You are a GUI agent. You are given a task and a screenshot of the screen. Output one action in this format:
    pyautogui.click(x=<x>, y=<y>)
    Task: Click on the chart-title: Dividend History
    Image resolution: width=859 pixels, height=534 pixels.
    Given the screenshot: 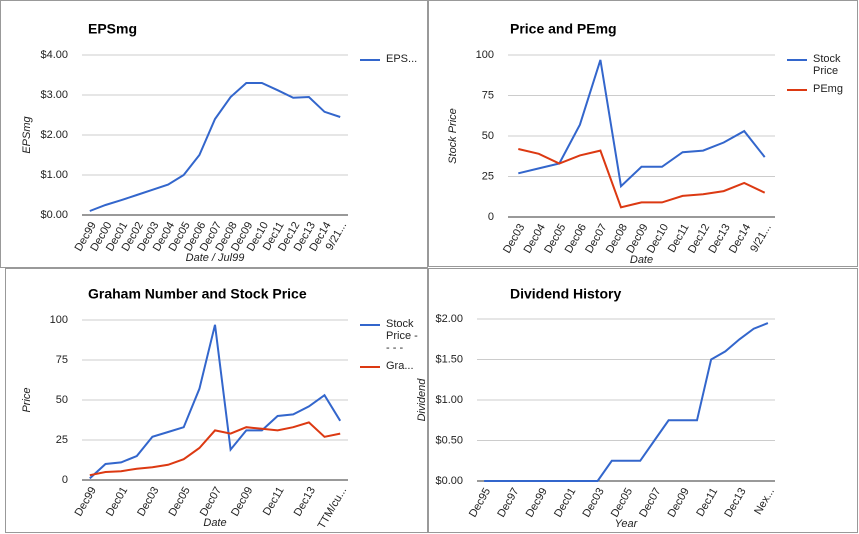 What is the action you would take?
    pyautogui.click(x=565, y=294)
    